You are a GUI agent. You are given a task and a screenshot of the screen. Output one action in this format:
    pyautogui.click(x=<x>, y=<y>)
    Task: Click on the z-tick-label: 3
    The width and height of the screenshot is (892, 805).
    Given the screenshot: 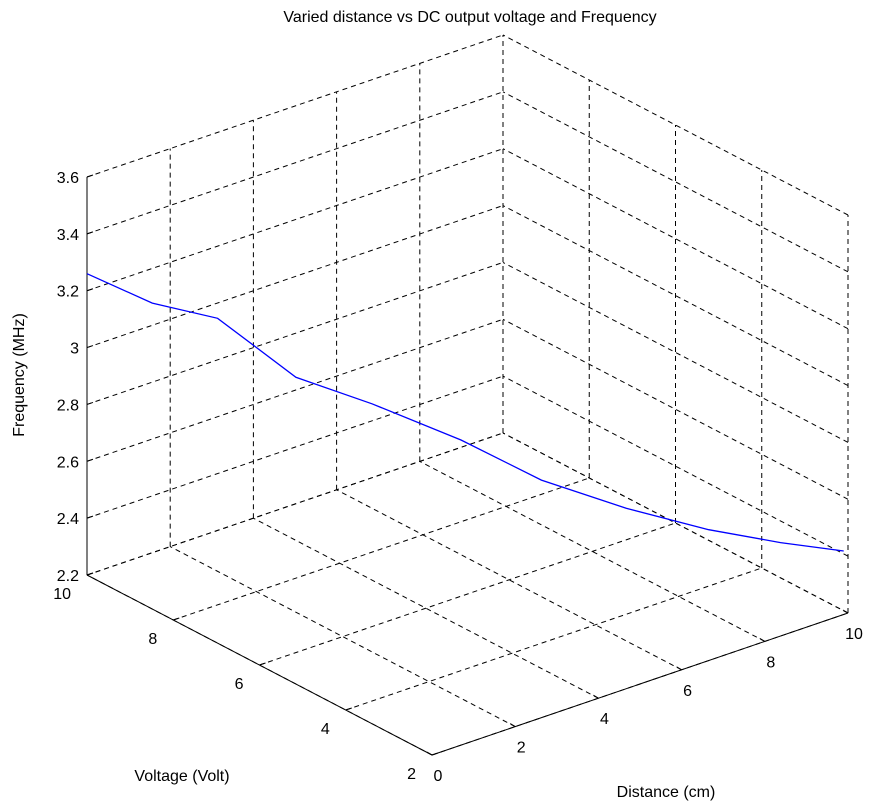 What is the action you would take?
    pyautogui.click(x=74, y=349)
    